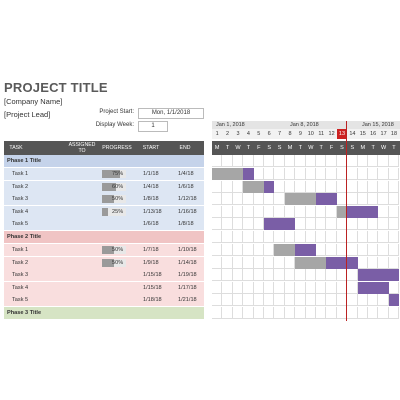 This screenshot has width=400, height=400. Describe the element at coordinates (151, 262) in the screenshot. I see `task-start: 1/9/18` at that location.